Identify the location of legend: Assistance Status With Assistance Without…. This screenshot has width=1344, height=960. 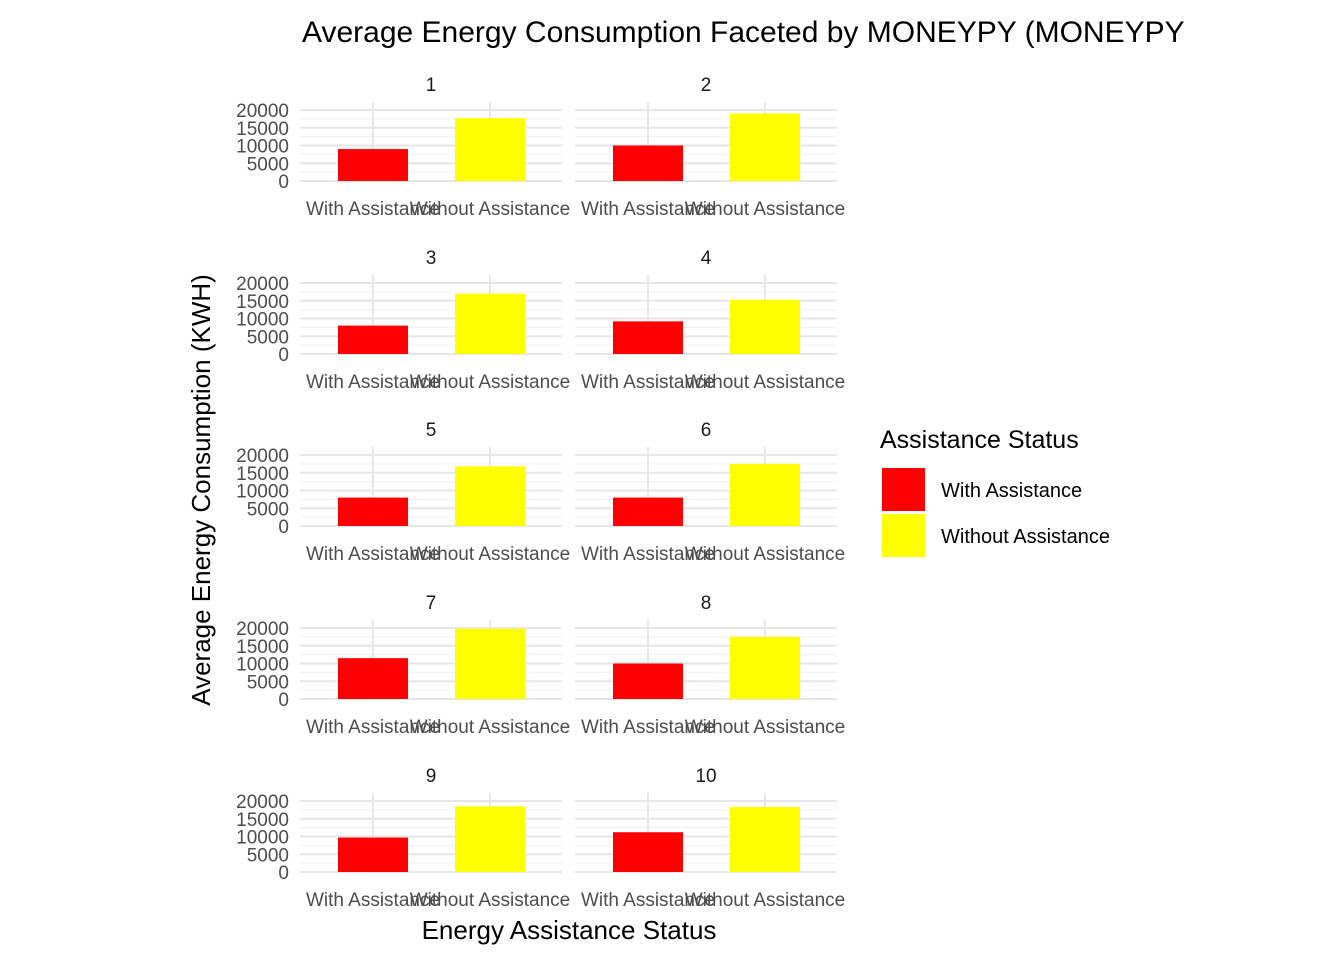
(995, 491).